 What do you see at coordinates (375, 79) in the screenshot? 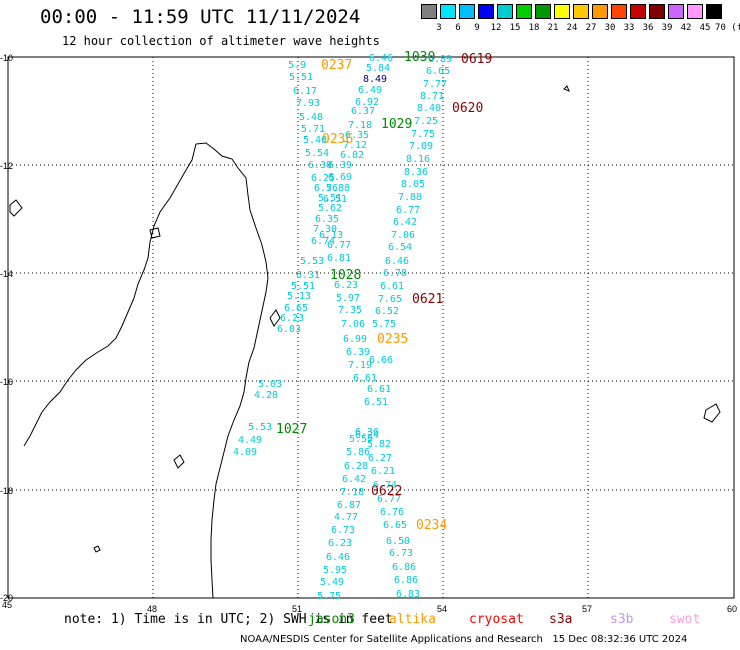
I see `wave-height-value: 8.49` at bounding box center [375, 79].